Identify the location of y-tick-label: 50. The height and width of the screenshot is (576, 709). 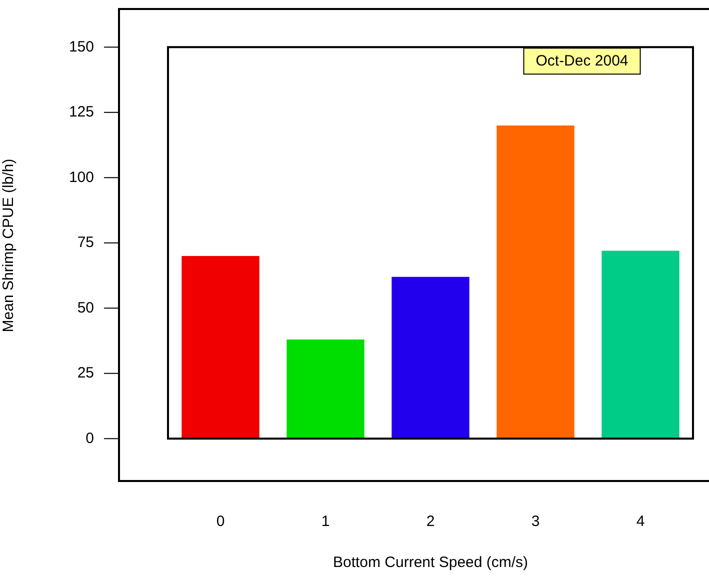
(85, 307).